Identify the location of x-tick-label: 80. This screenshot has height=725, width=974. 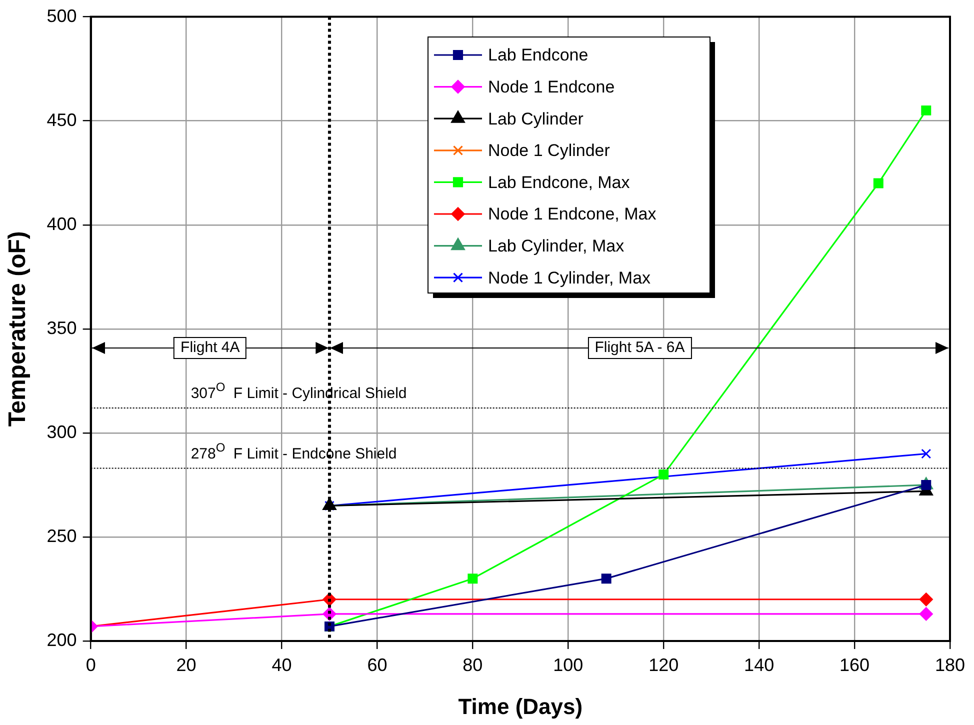
(472, 664).